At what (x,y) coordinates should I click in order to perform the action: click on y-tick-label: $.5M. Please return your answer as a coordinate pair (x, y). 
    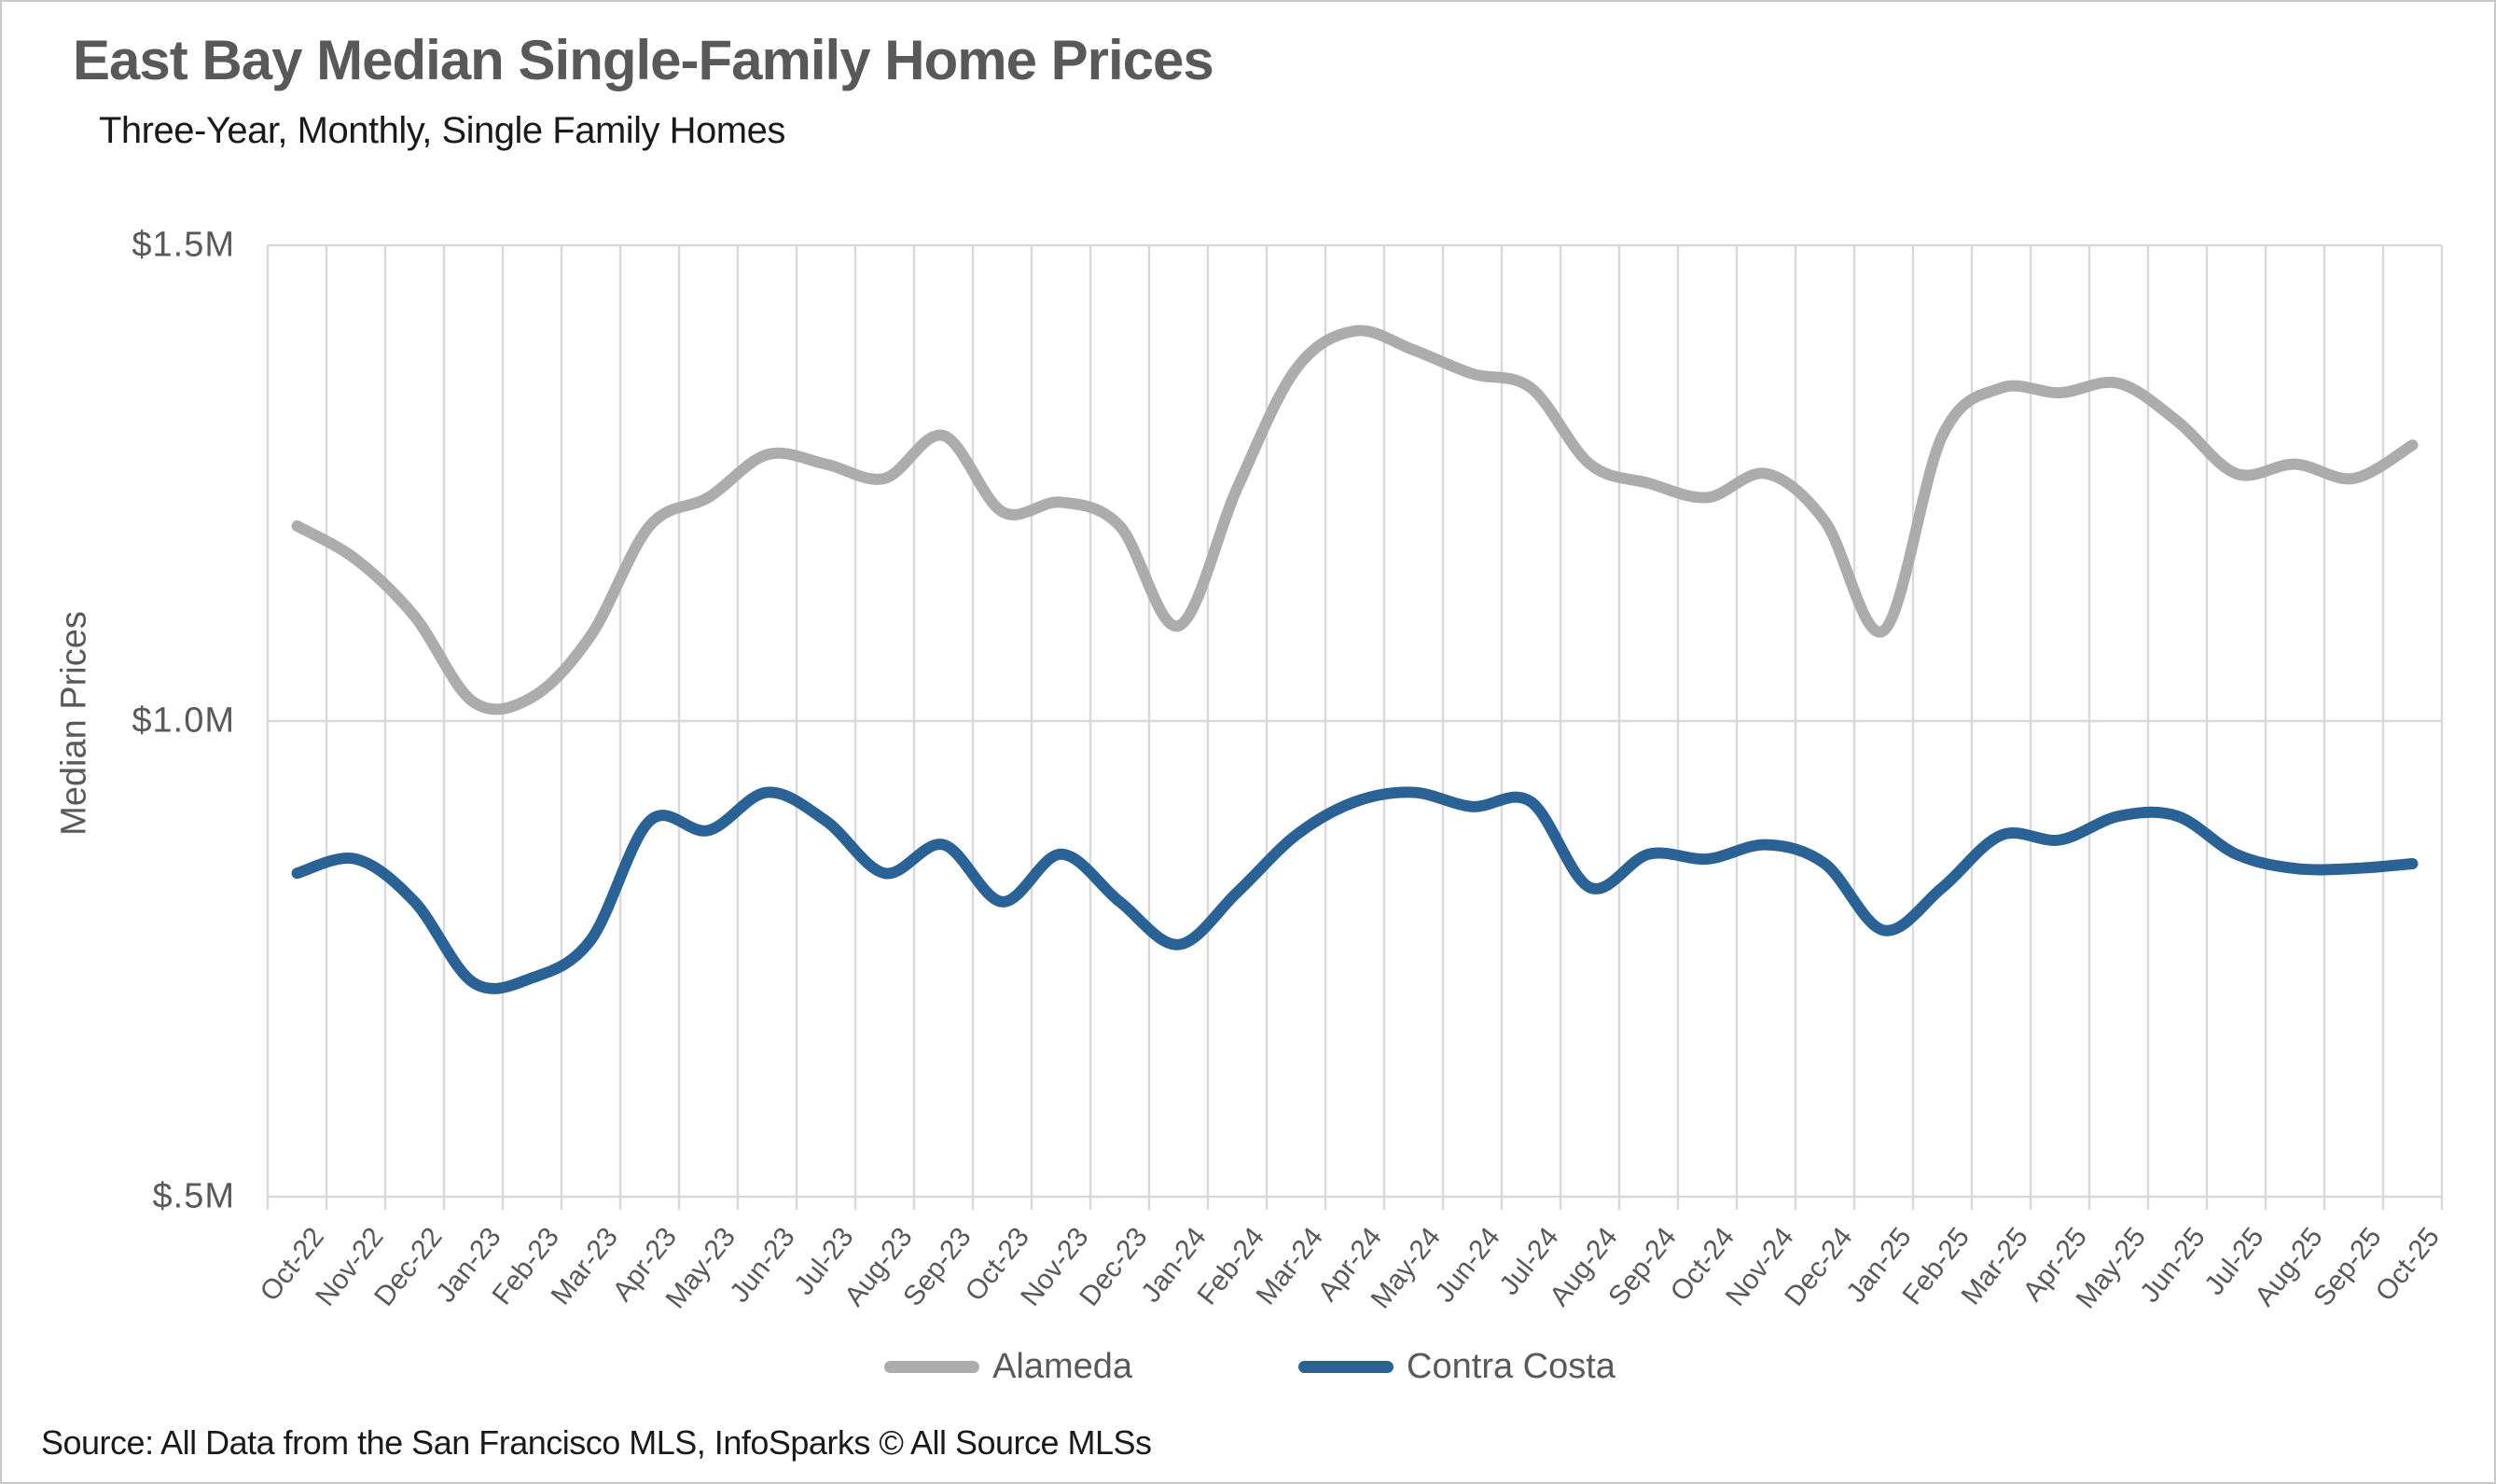
    Looking at the image, I should click on (193, 1196).